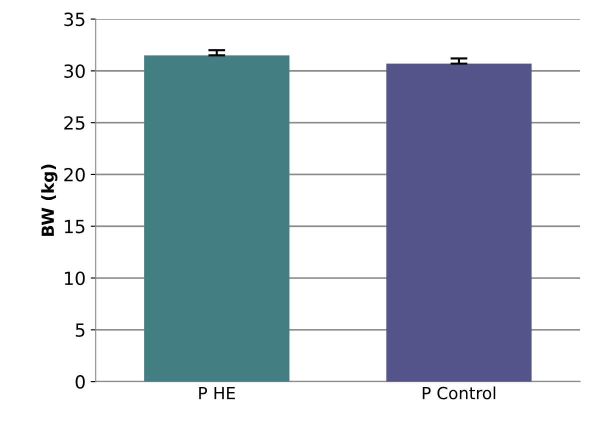  What do you see at coordinates (74, 19) in the screenshot?
I see `y-tick-label: 35` at bounding box center [74, 19].